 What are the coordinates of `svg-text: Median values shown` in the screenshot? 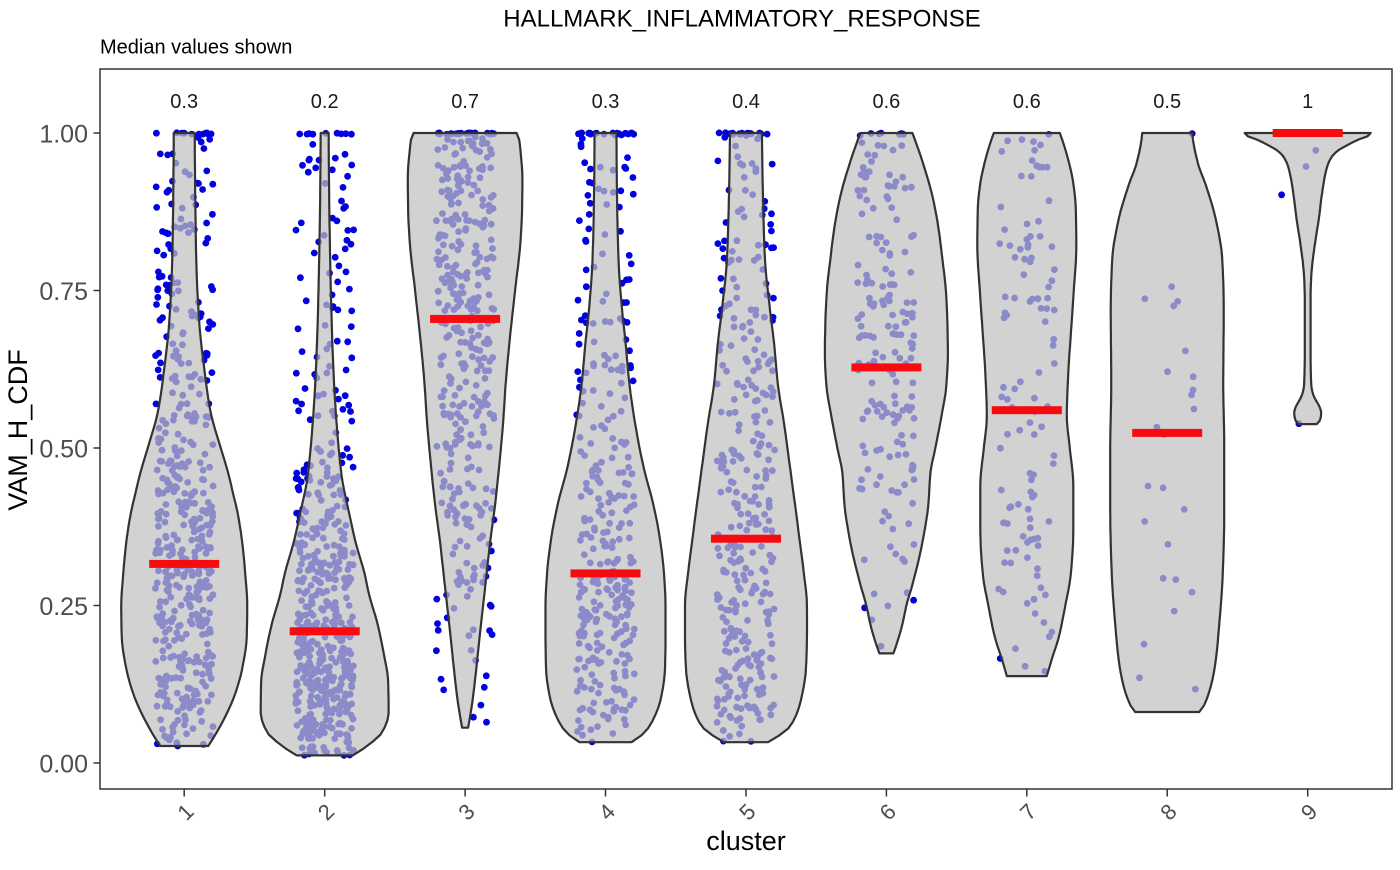 It's located at (196, 48).